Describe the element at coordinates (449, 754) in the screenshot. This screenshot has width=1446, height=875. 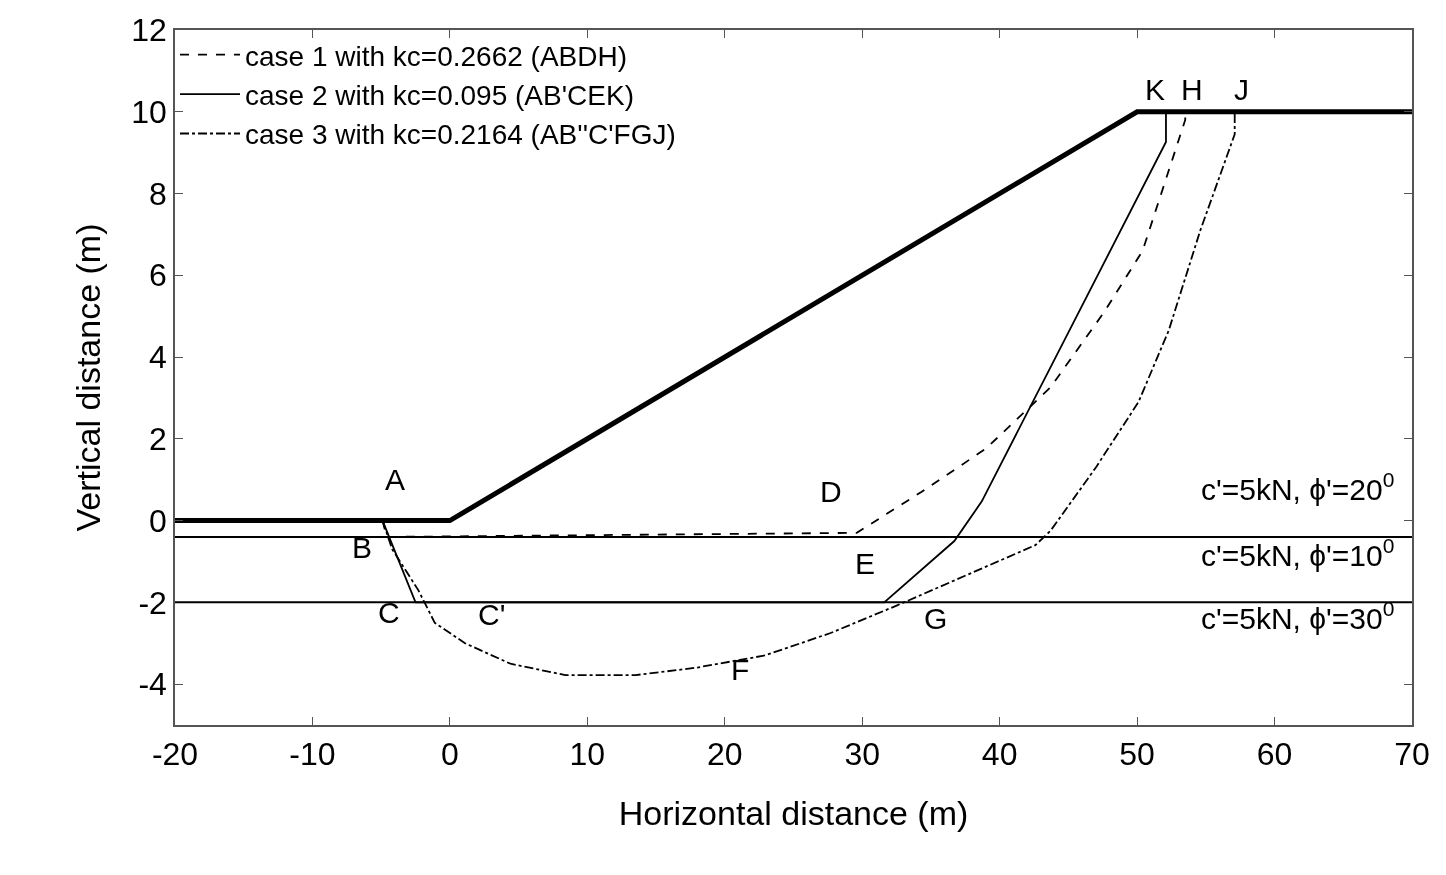
I see `x-tick-label: 0` at that location.